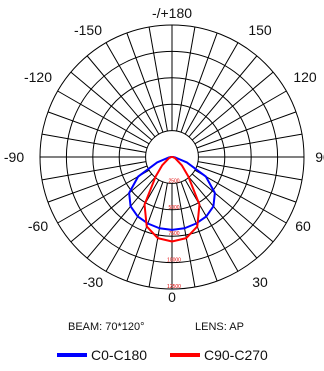  What do you see at coordinates (303, 226) in the screenshot?
I see `angle-tick-label: 60` at bounding box center [303, 226].